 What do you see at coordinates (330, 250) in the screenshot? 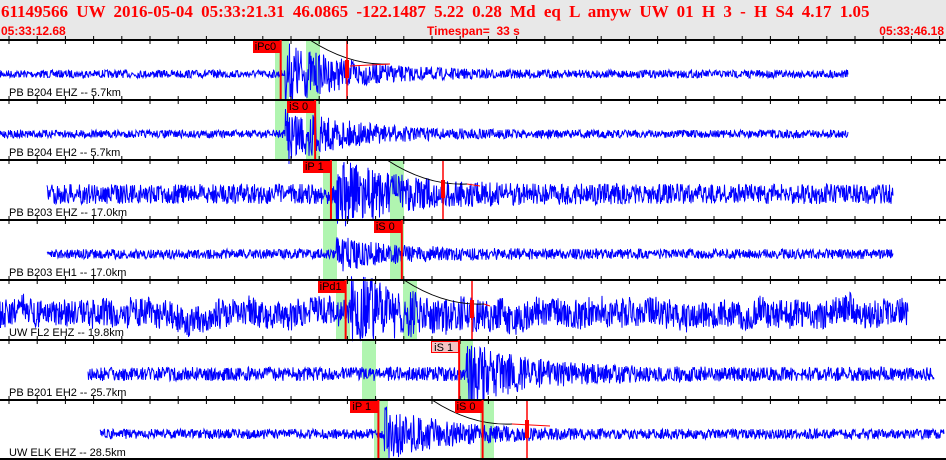
I see `phase-window` at bounding box center [330, 250].